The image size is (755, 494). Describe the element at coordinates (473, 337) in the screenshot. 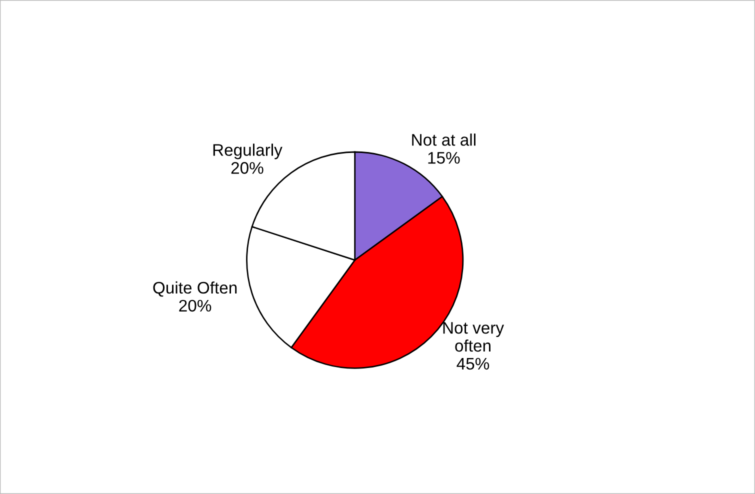

I see `slice-label: Not very often` at that location.